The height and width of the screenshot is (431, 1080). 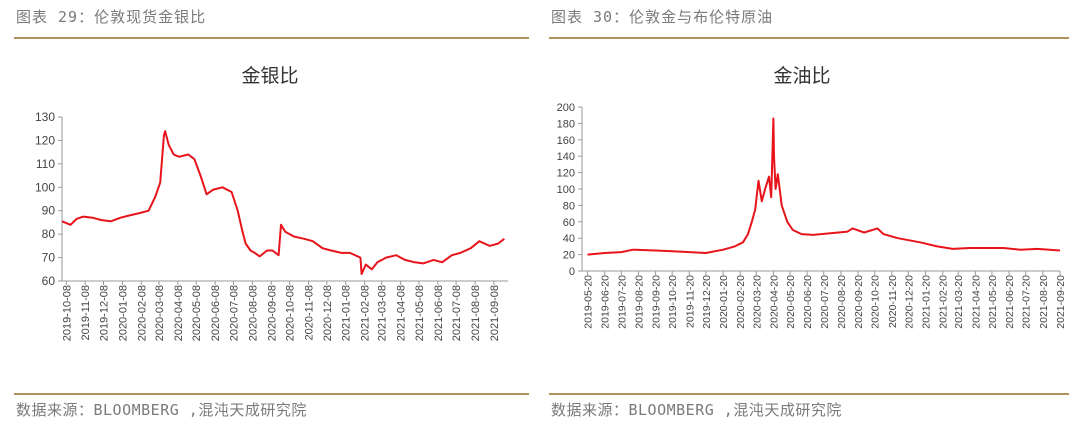 I want to click on x-tick-label: 2019-11-08, so click(x=86, y=312).